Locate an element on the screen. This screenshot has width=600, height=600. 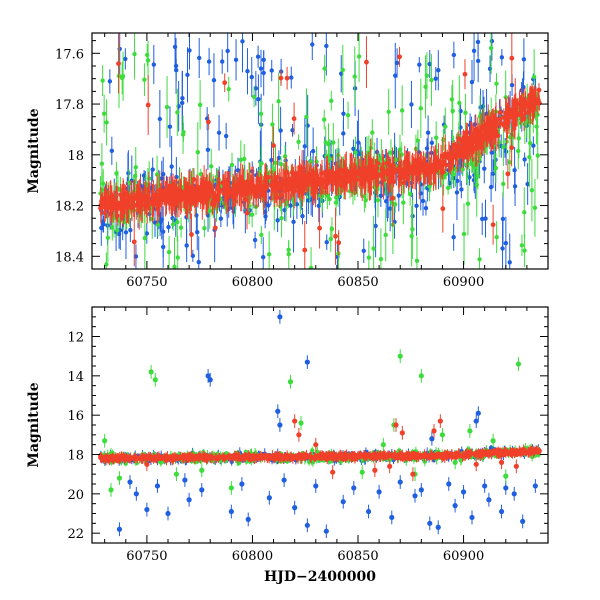
y-tick-label: 18 is located at coordinates (75, 156).